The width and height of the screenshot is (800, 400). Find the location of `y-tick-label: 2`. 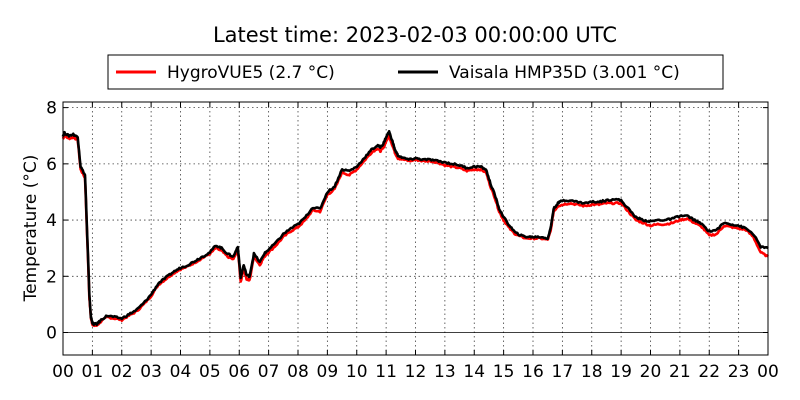

y-tick-label: 2 is located at coordinates (51, 277).